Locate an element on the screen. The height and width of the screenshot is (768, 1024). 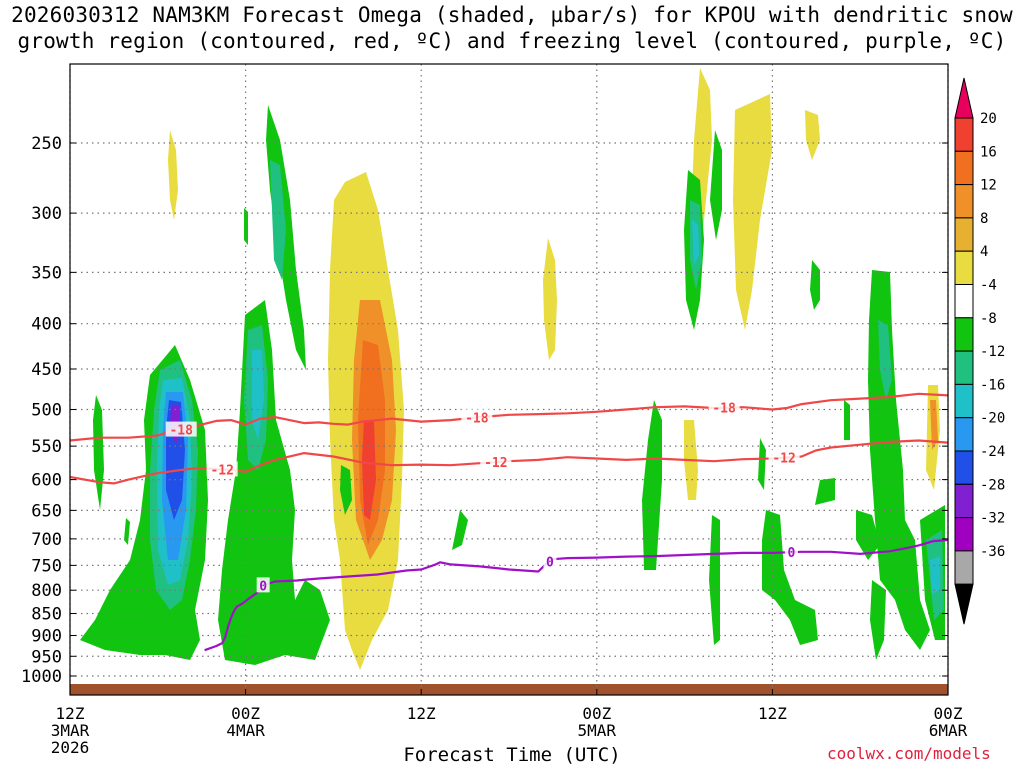
y-tick-label: 350 is located at coordinates (46, 273).